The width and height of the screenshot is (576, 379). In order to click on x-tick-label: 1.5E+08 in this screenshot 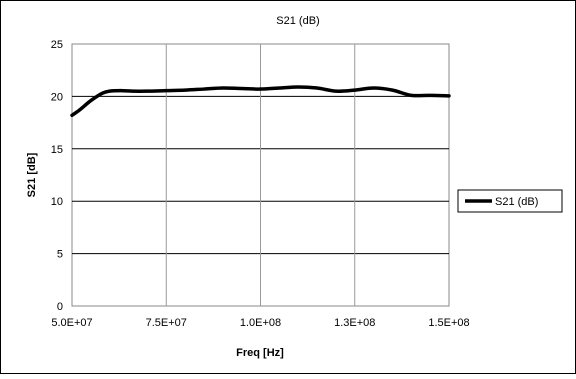, I will do `click(448, 323)`.